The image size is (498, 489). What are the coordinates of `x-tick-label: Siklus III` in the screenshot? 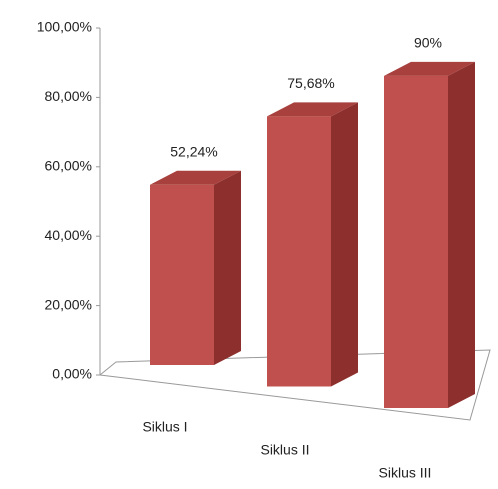 It's located at (405, 473).